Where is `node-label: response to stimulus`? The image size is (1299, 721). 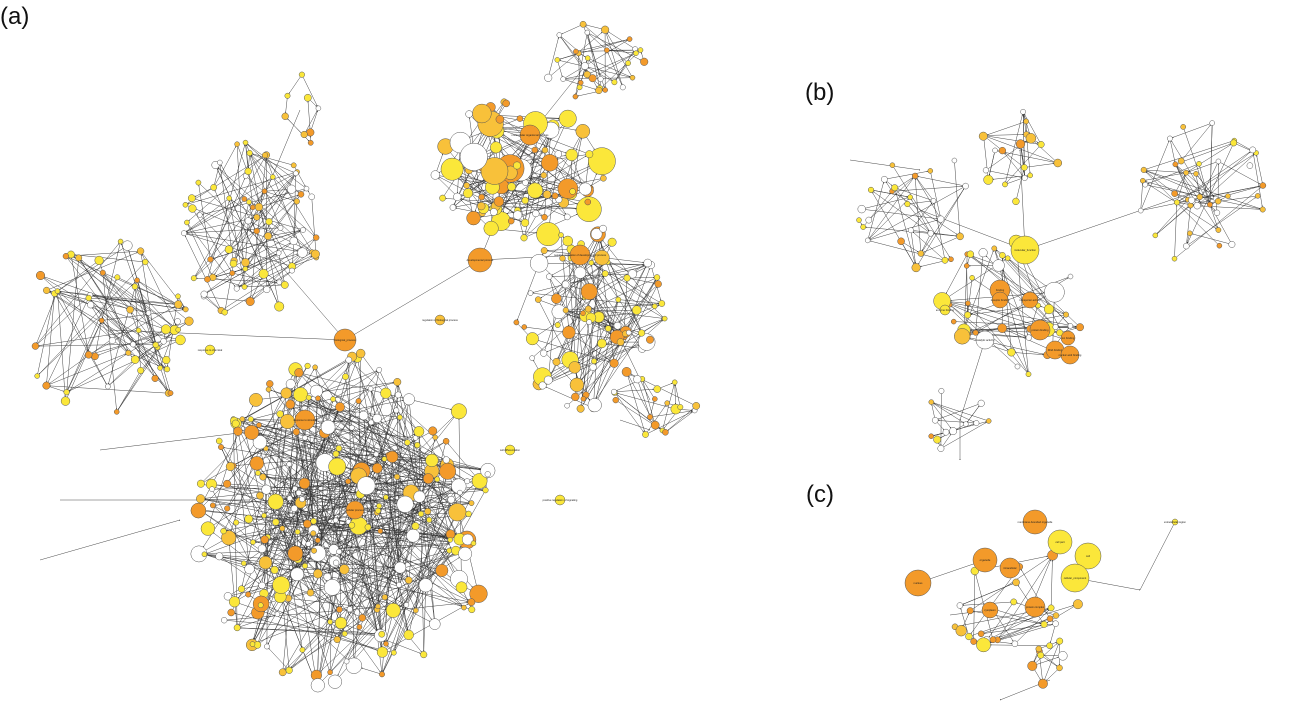
node-label: response to stimulus is located at coordinates (305, 420).